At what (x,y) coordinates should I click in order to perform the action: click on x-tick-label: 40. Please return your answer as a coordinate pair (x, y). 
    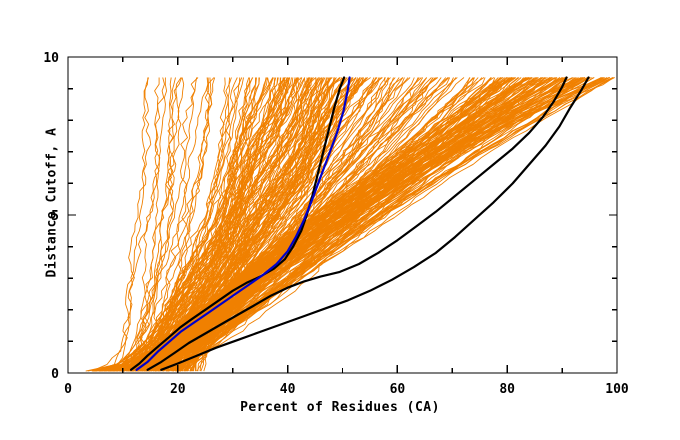
    Looking at the image, I should click on (288, 389).